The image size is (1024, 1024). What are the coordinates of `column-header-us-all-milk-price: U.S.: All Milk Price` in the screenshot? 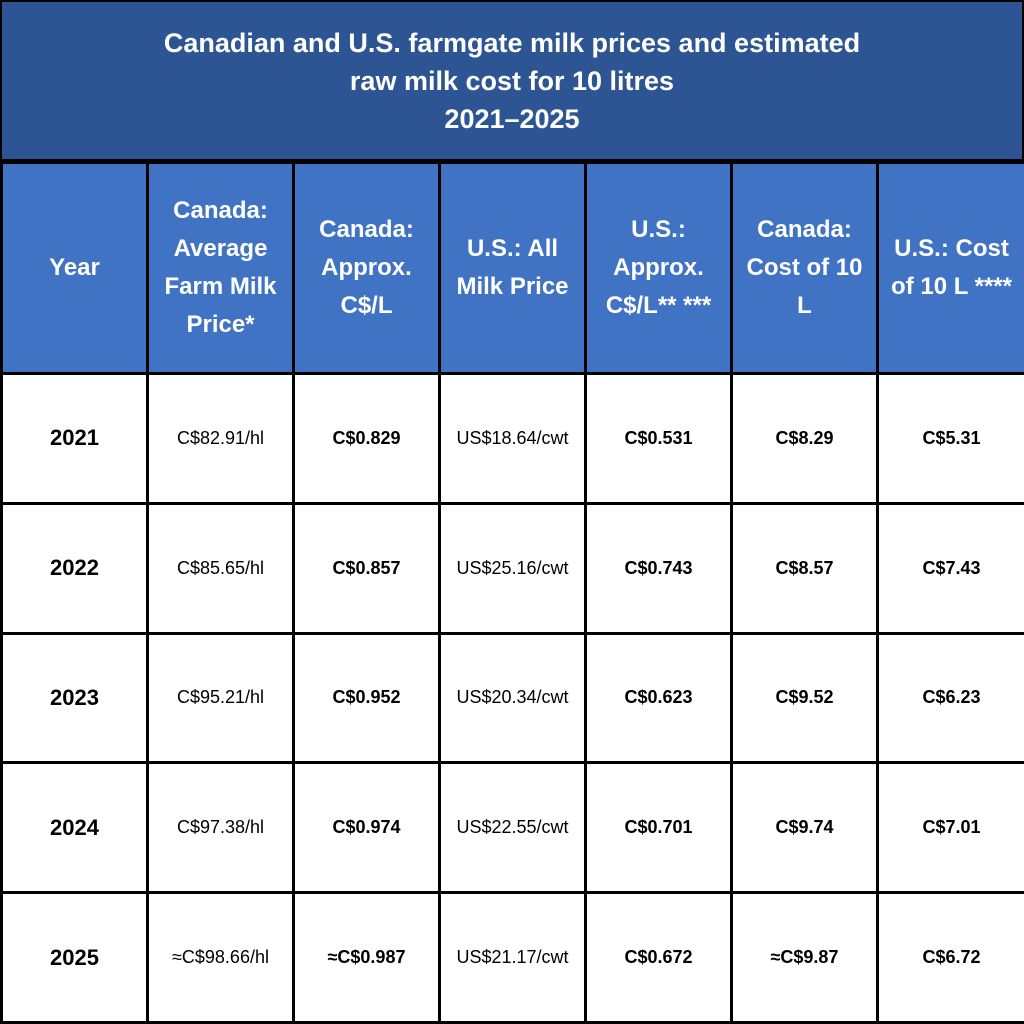 It's located at (512, 268).